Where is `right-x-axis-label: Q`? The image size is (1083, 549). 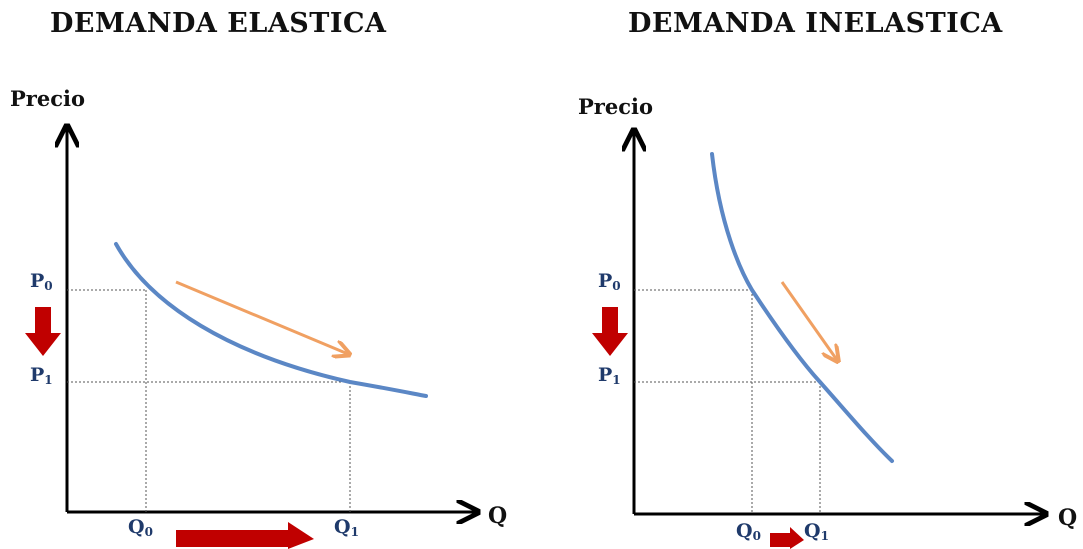
right-x-axis-label: Q is located at coordinates (1068, 518).